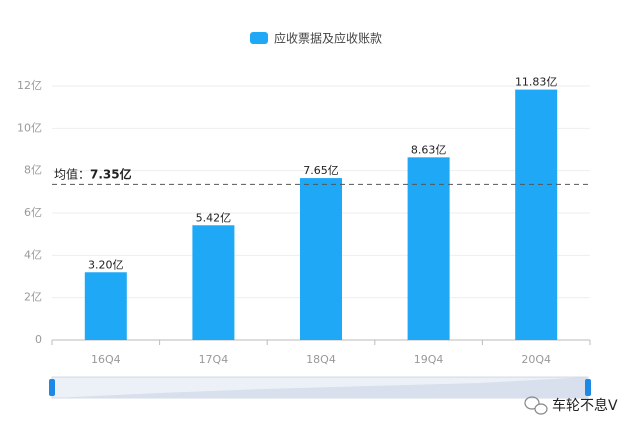  What do you see at coordinates (588, 387) in the screenshot?
I see `zoom-handle-right` at bounding box center [588, 387].